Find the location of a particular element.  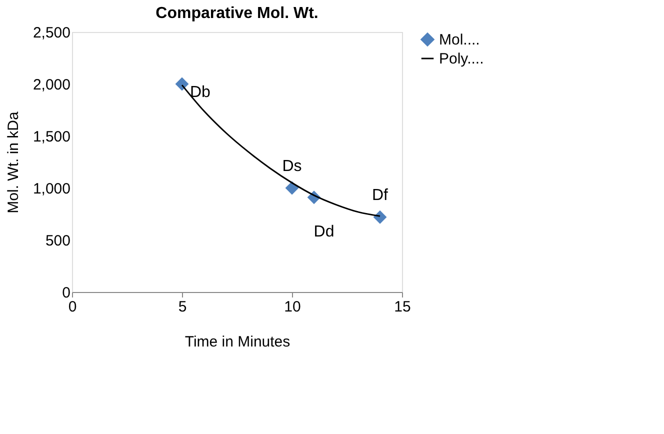

y-tick-label: 2,000 is located at coordinates (51, 85).